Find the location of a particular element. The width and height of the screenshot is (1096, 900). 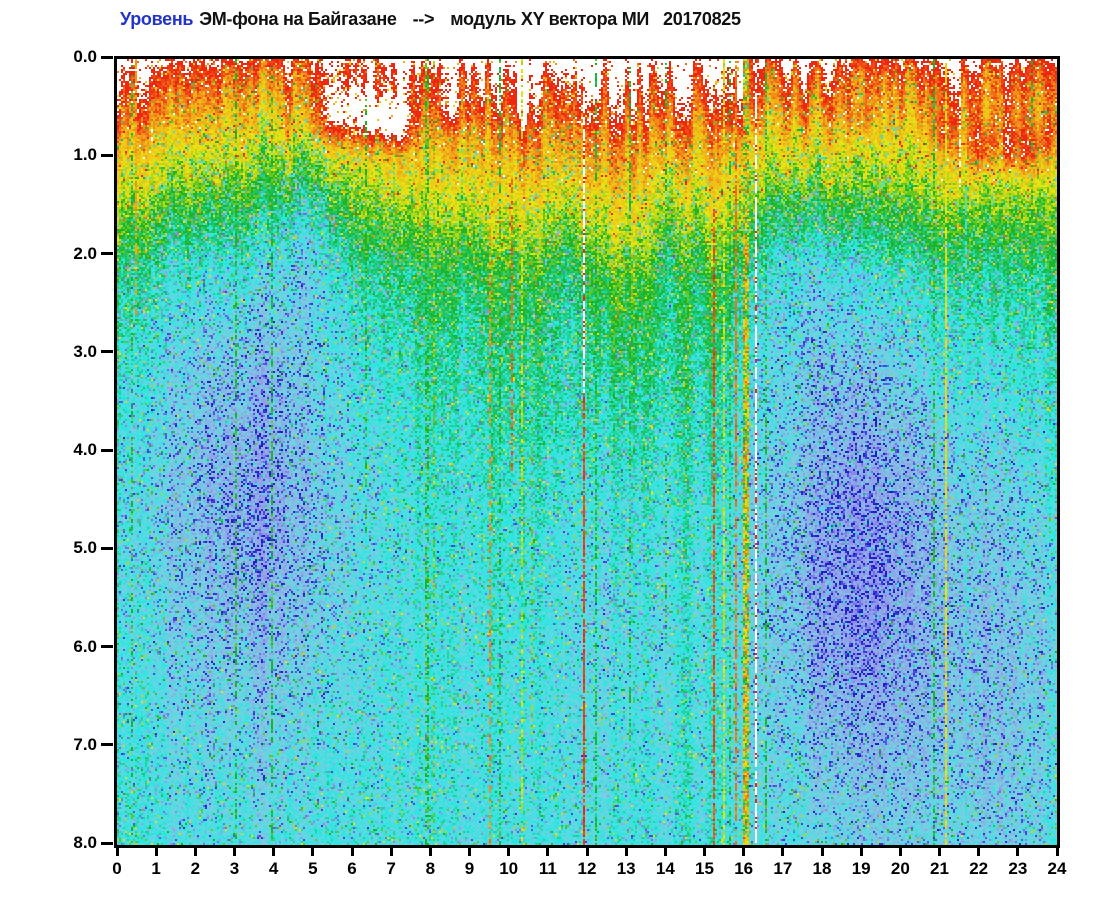

title-location: ЭМ-фона на Байгазане is located at coordinates (298, 19).